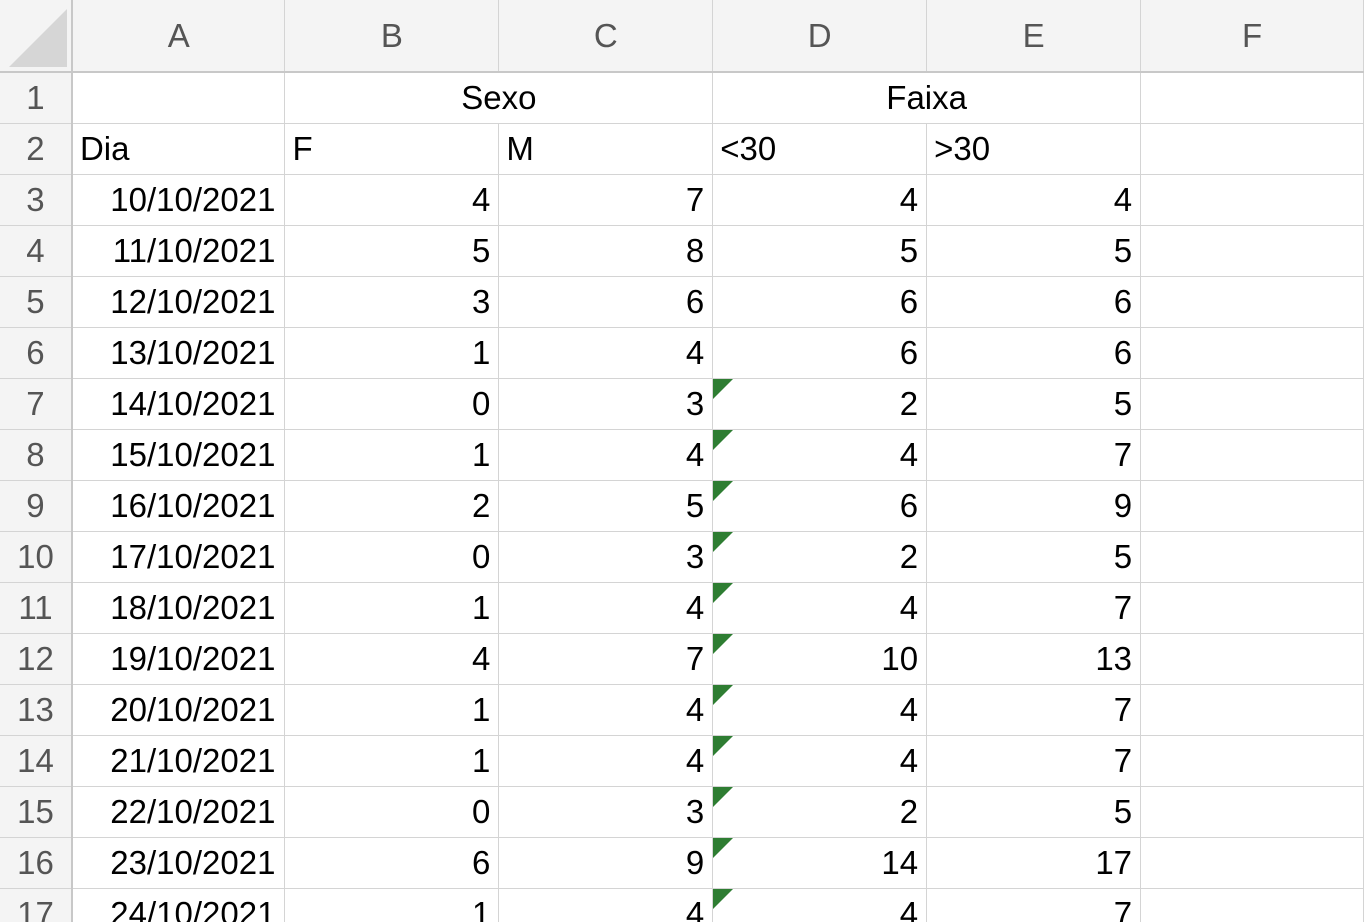  I want to click on row-header: 10, so click(36, 557).